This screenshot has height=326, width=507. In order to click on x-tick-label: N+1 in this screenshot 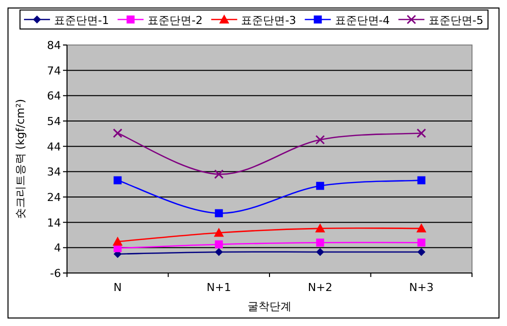, I will do `click(219, 287)`.